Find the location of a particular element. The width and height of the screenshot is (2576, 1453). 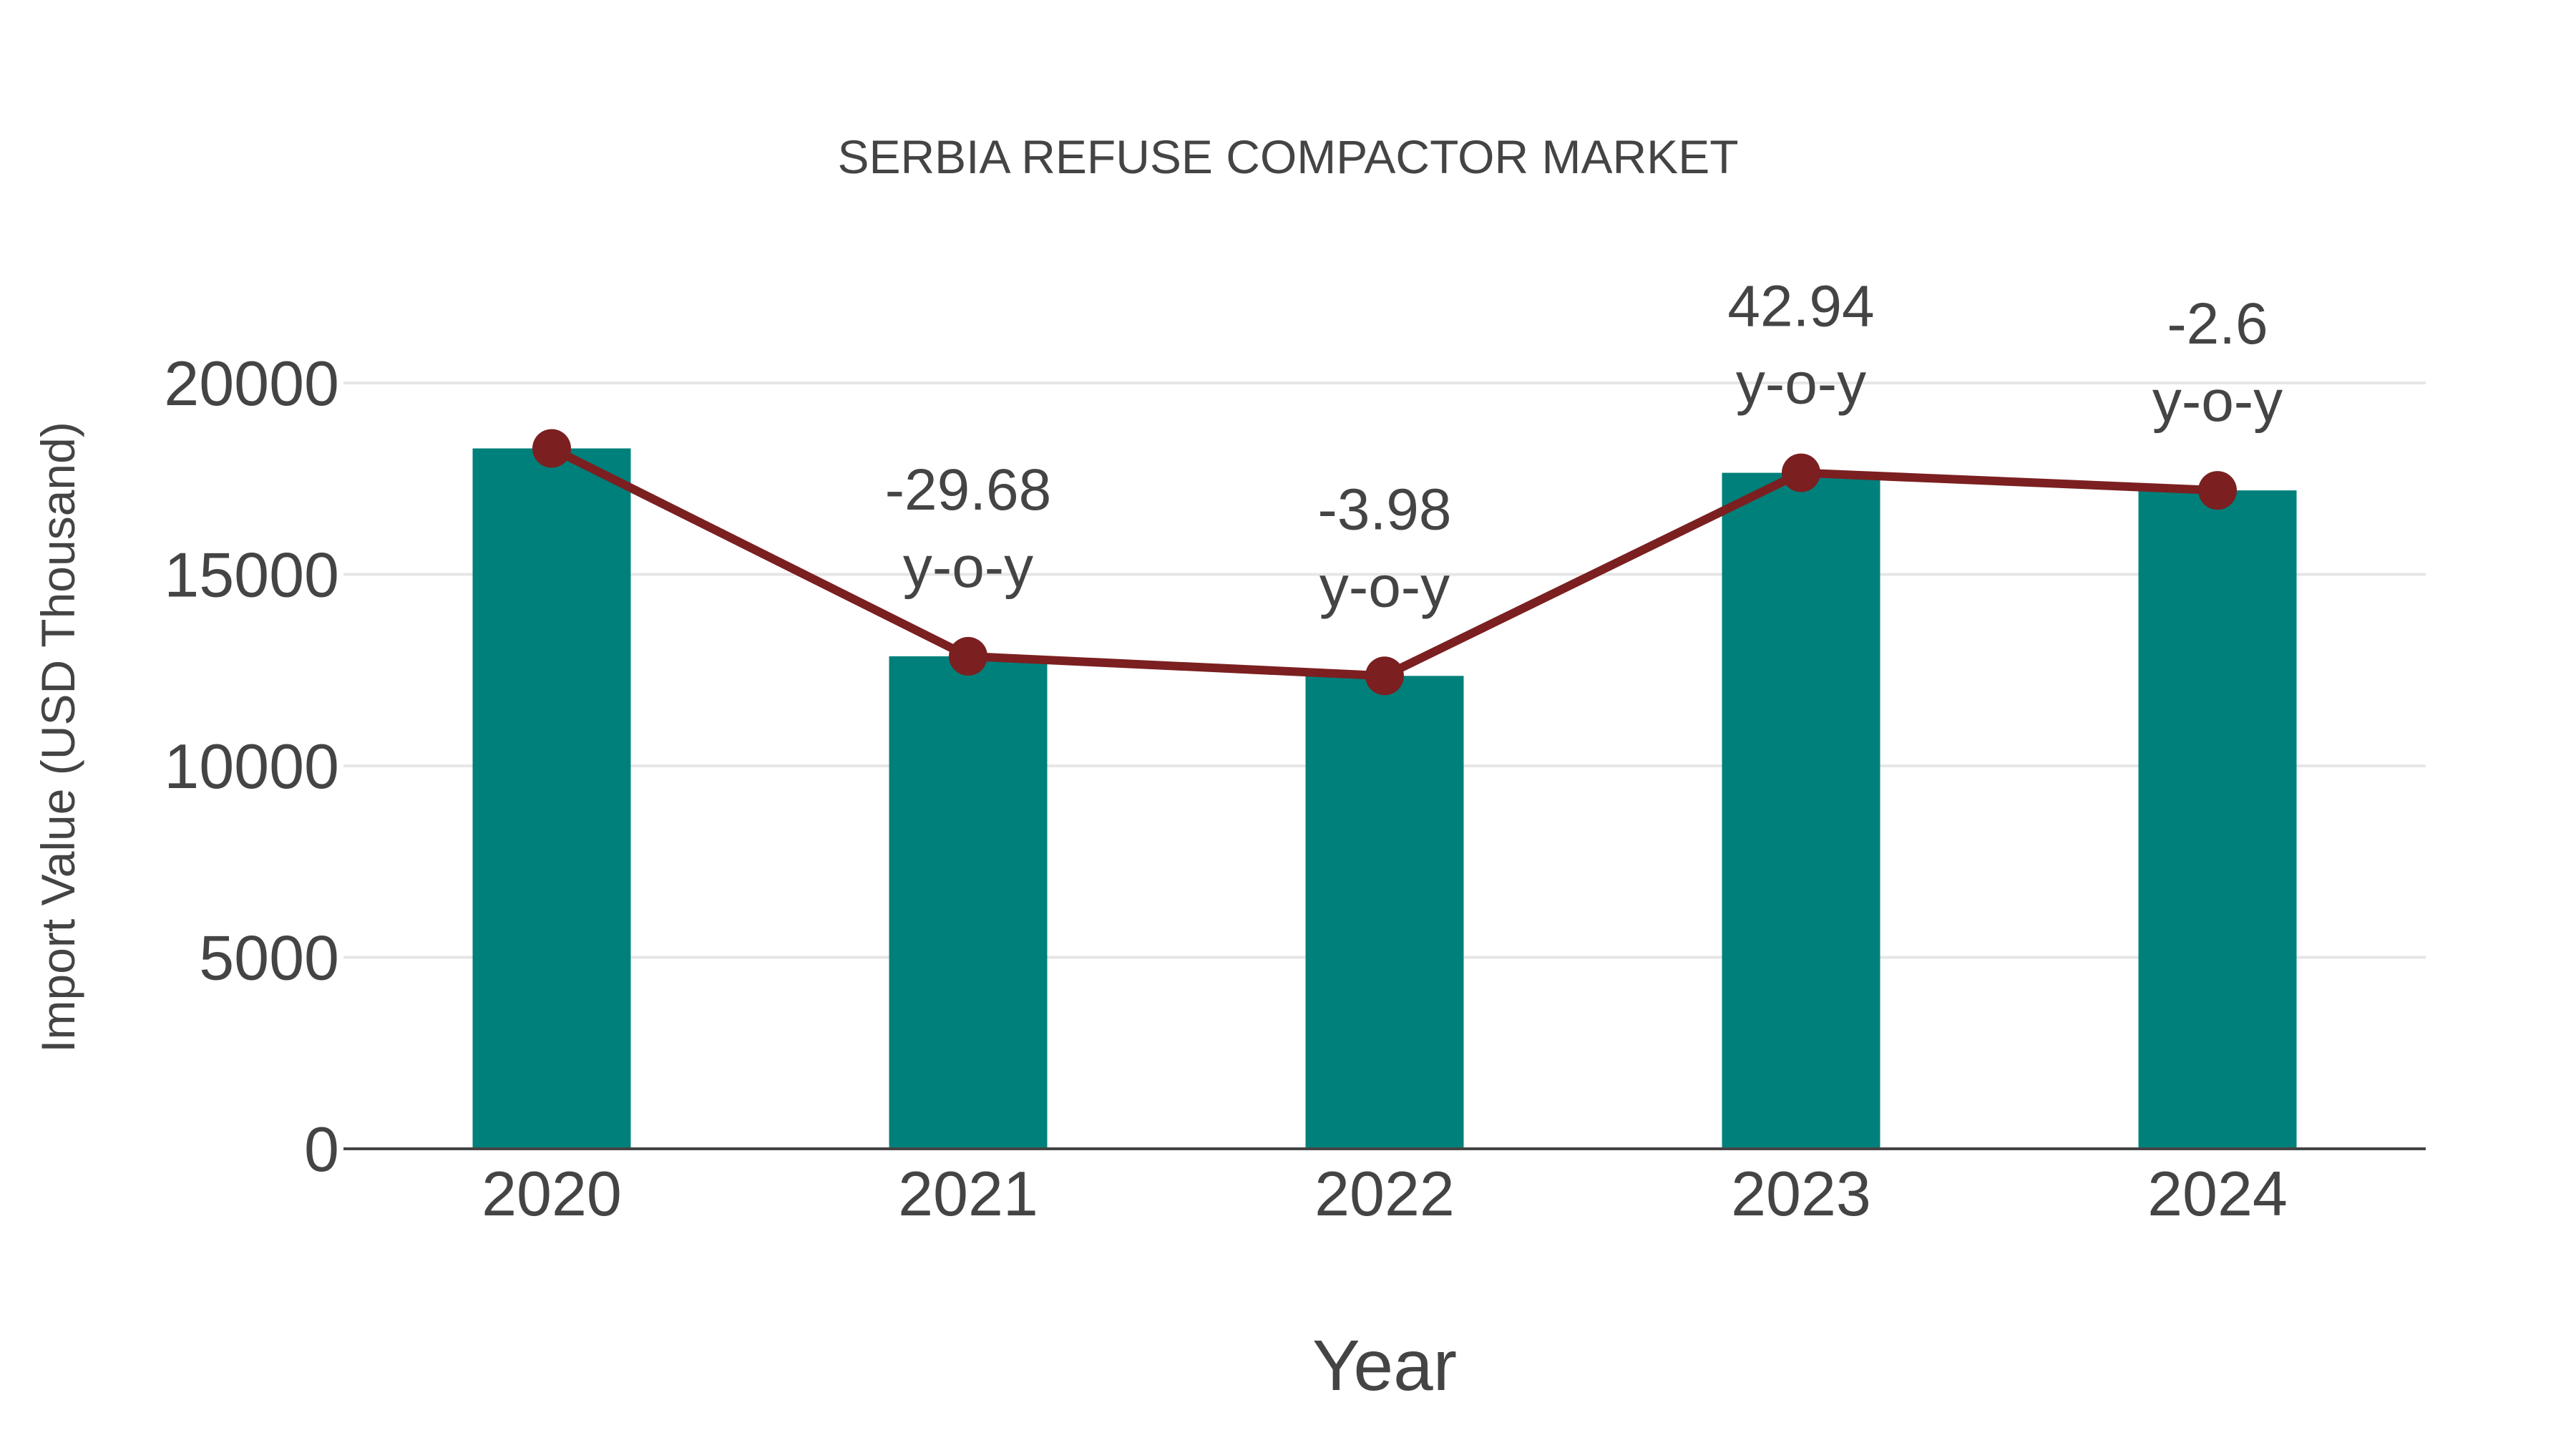

y-tick-label: 10000 is located at coordinates (251, 766).